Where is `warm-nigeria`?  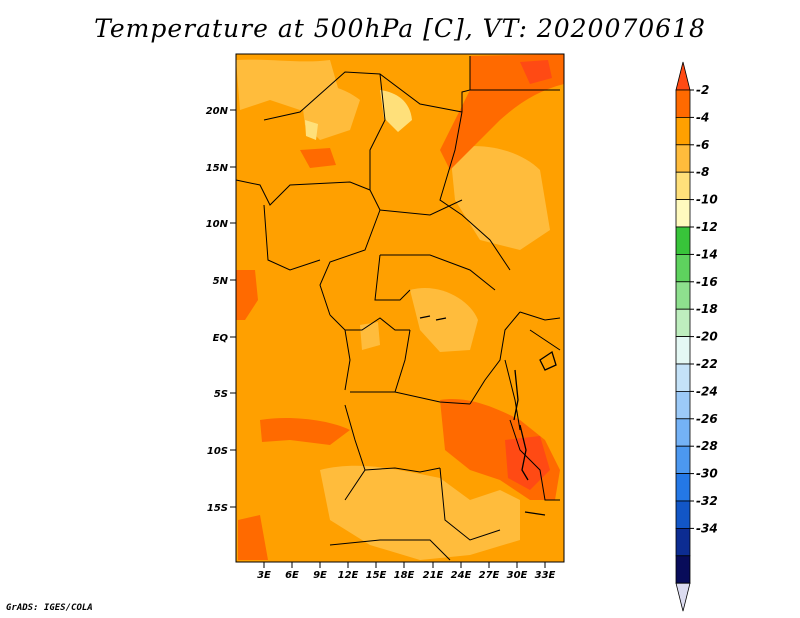
warm-nigeria is located at coordinates (318, 158).